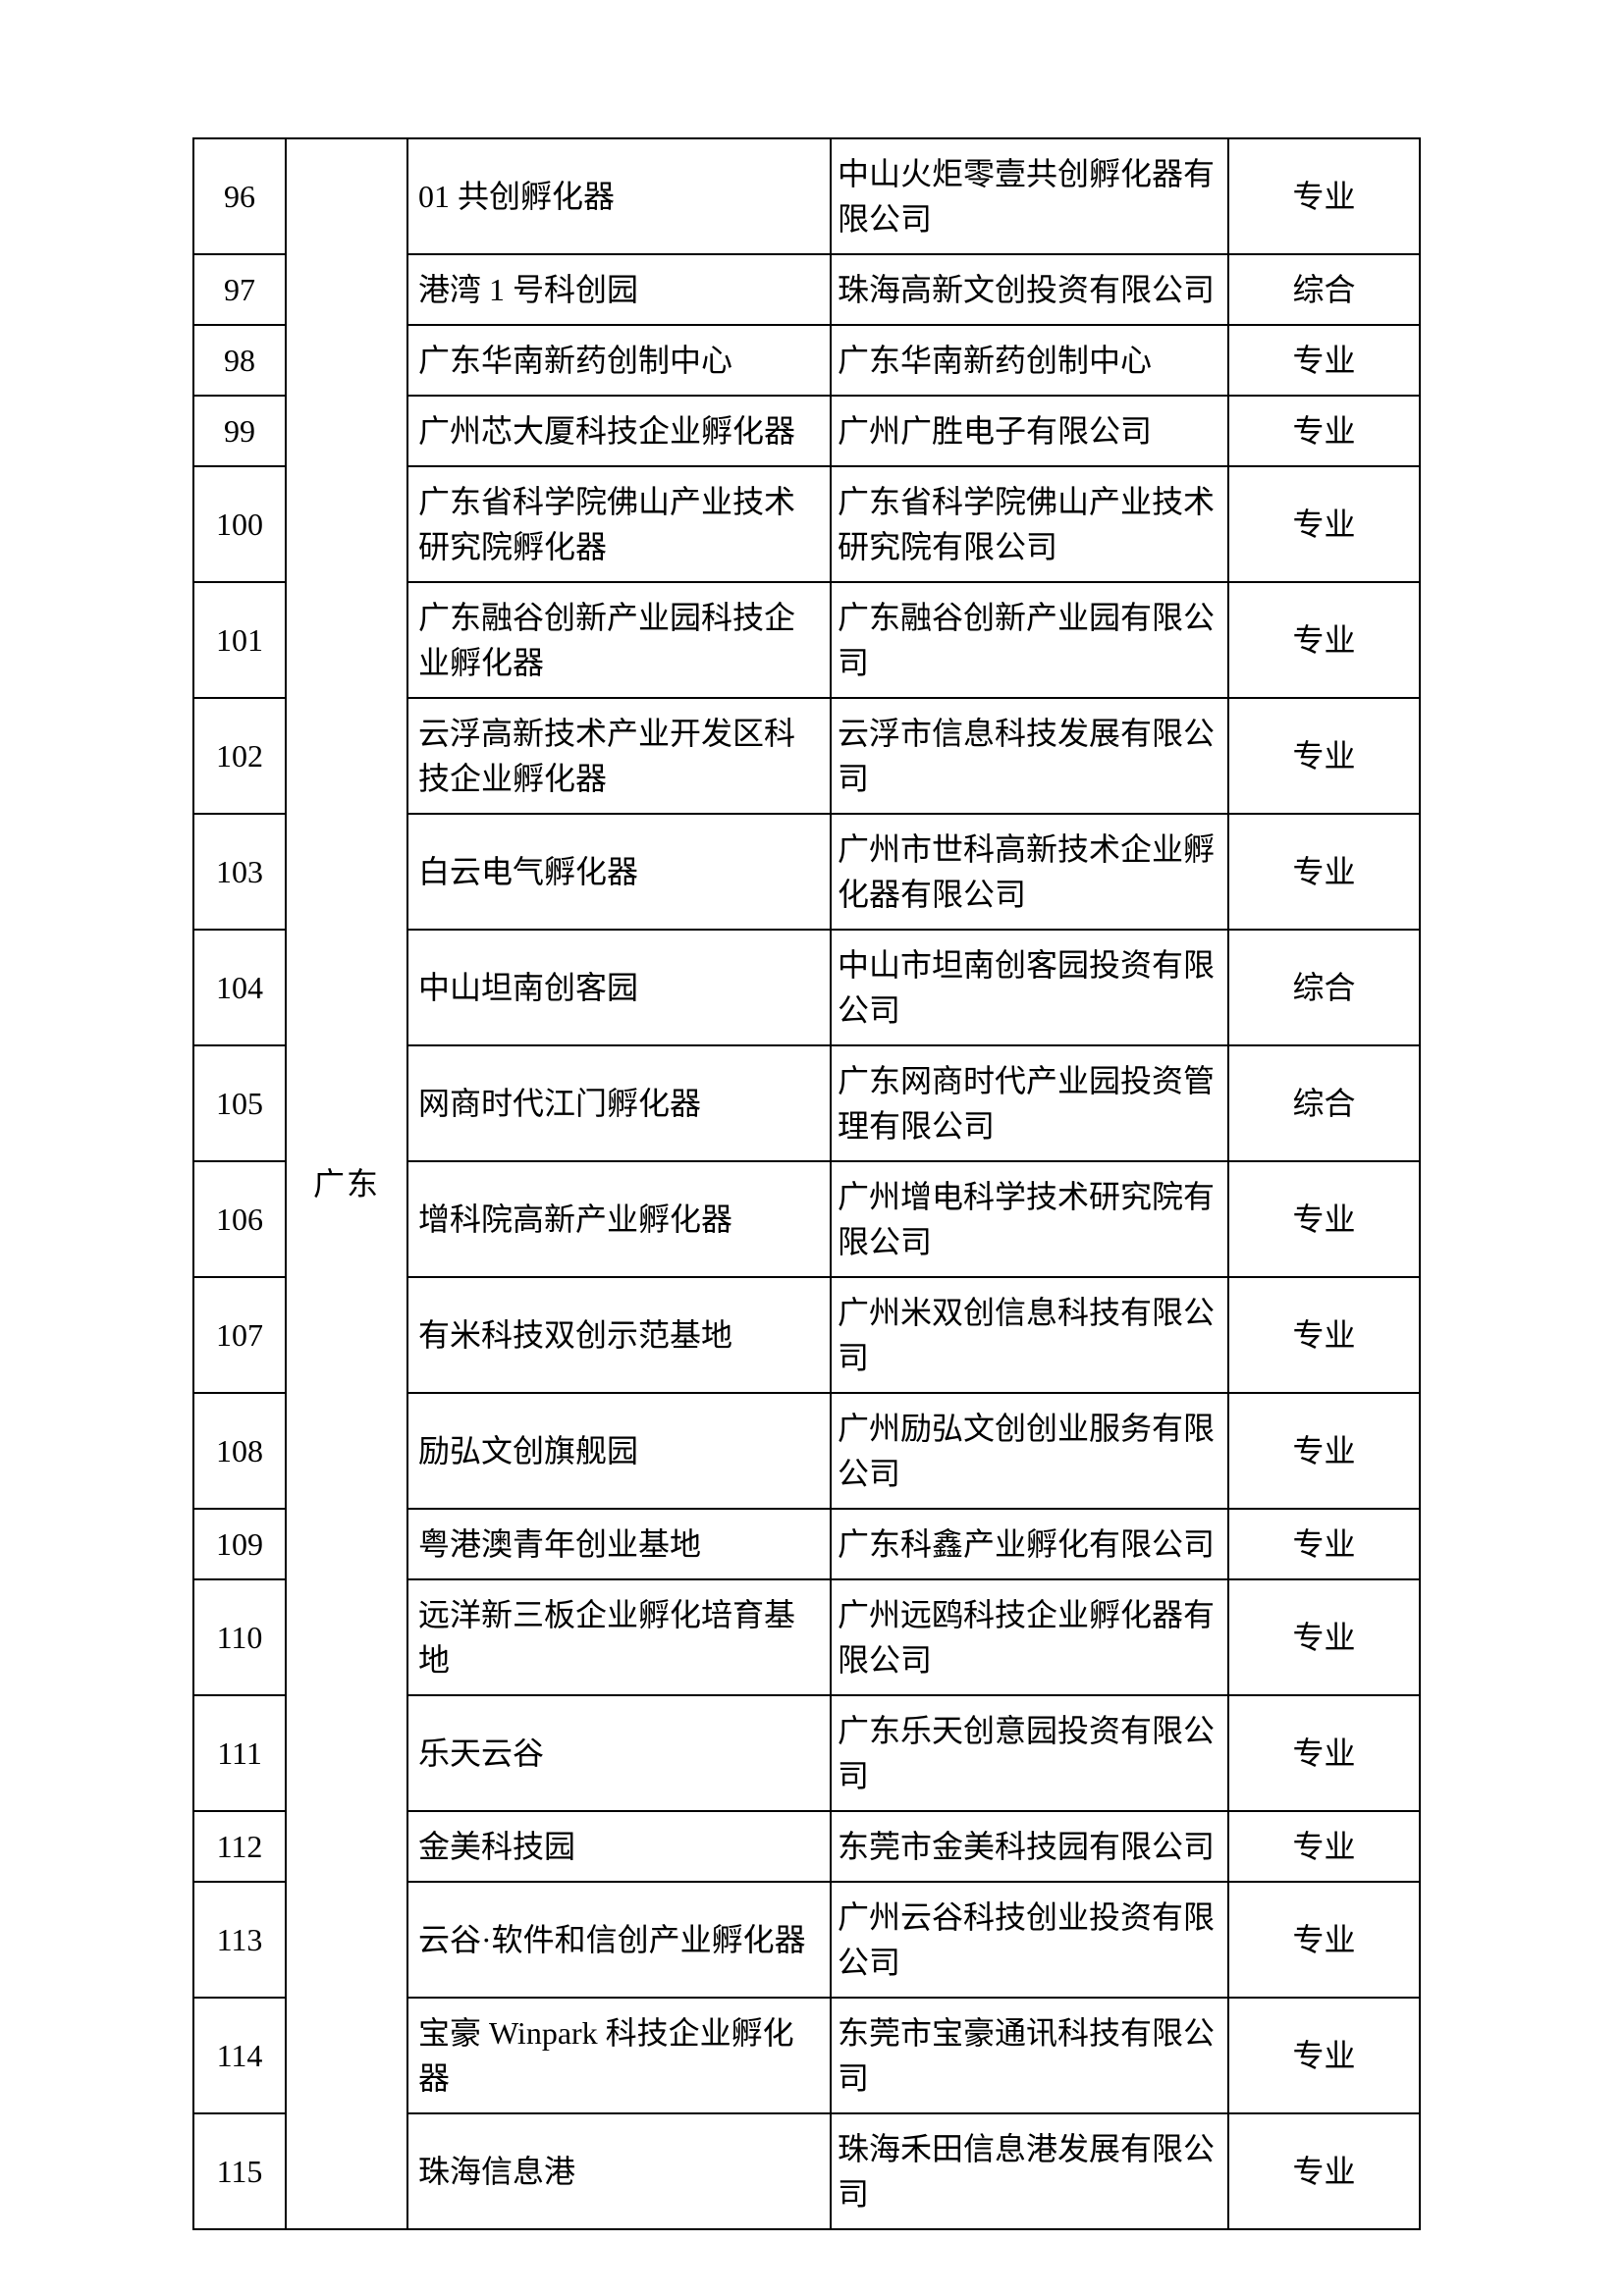  Describe the element at coordinates (1029, 872) in the screenshot. I see `company-name-cell: 广州市世科高新技术企业孵化器有限公司` at that location.